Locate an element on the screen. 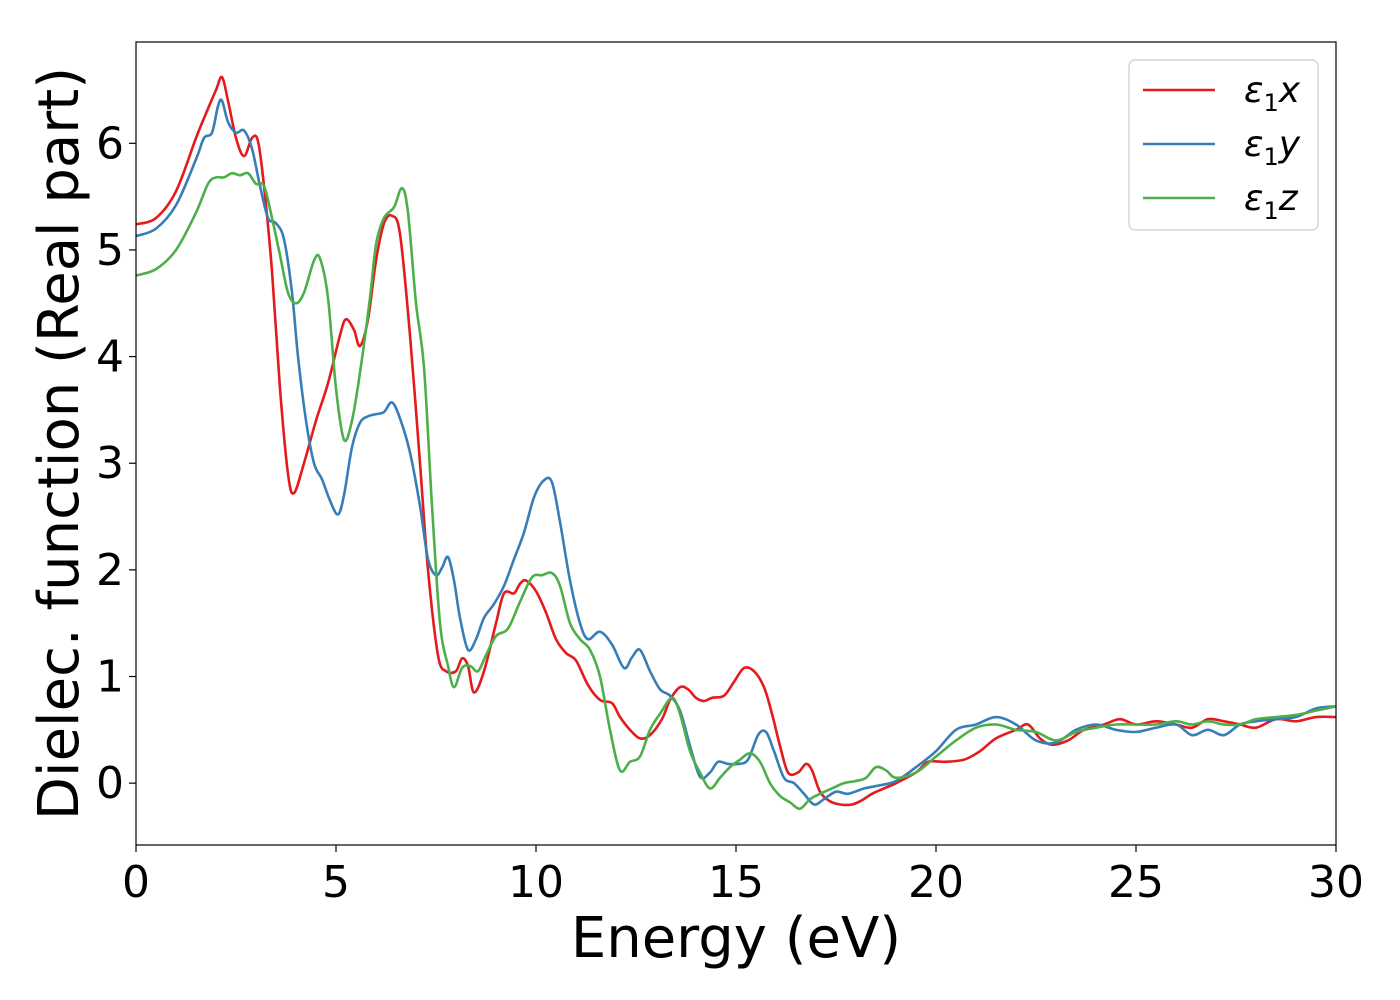 The image size is (1400, 1000). y-tick-label: 6 is located at coordinates (110, 143).